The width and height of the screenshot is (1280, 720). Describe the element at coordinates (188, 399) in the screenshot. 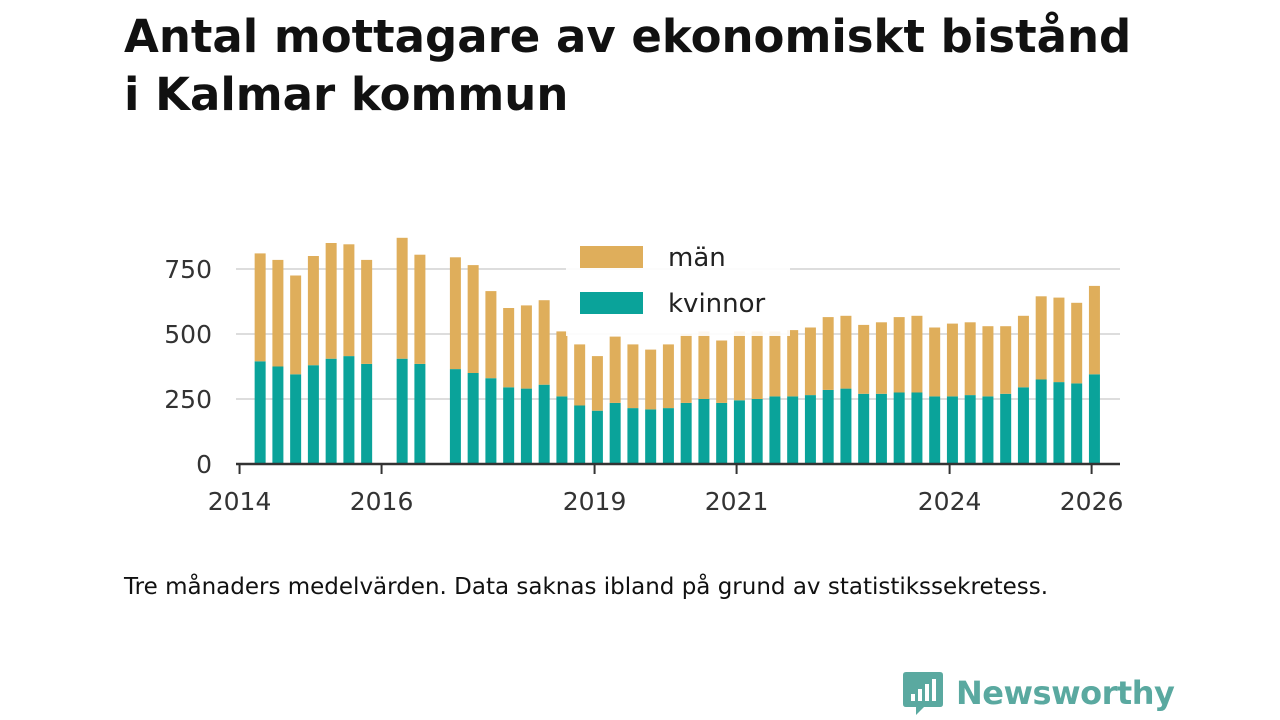

I see `y-tick-label: 250` at that location.